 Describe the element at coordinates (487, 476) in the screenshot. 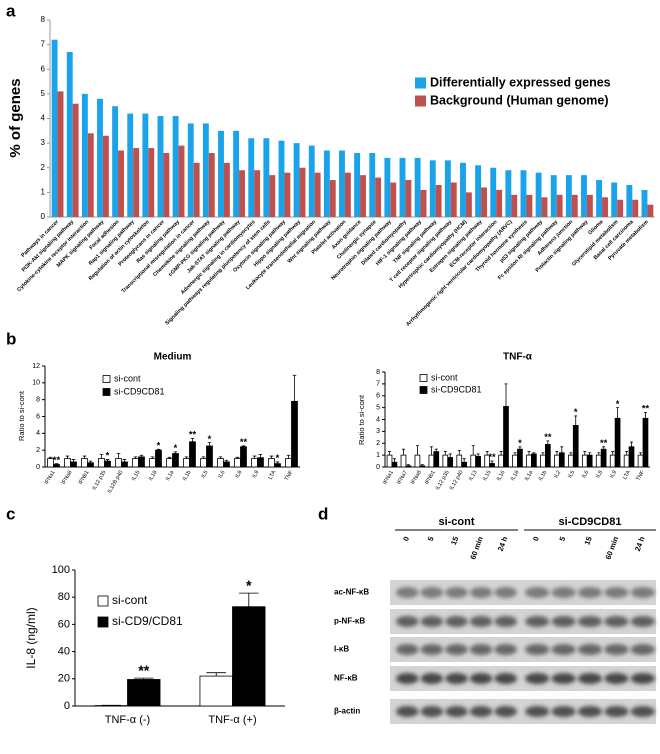

I see `x-tick-label: IL15` at that location.